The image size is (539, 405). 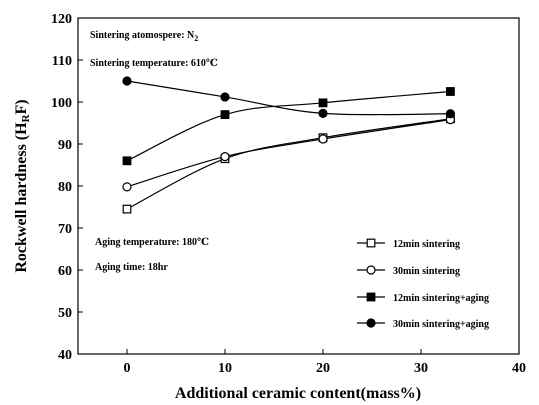 What do you see at coordinates (65, 271) in the screenshot?
I see `y-tick-label: 60` at bounding box center [65, 271].